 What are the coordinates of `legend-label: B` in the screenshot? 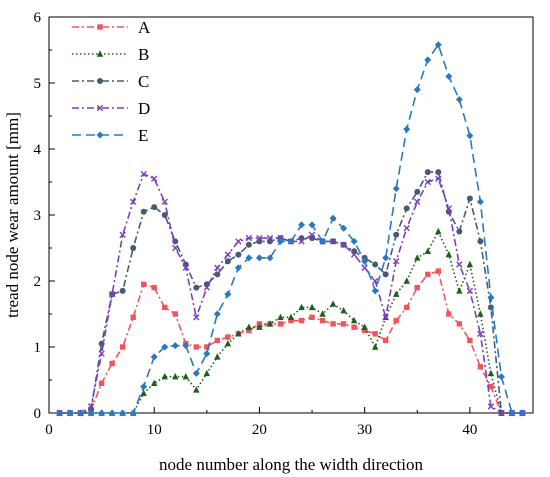 It's located at (143, 54).